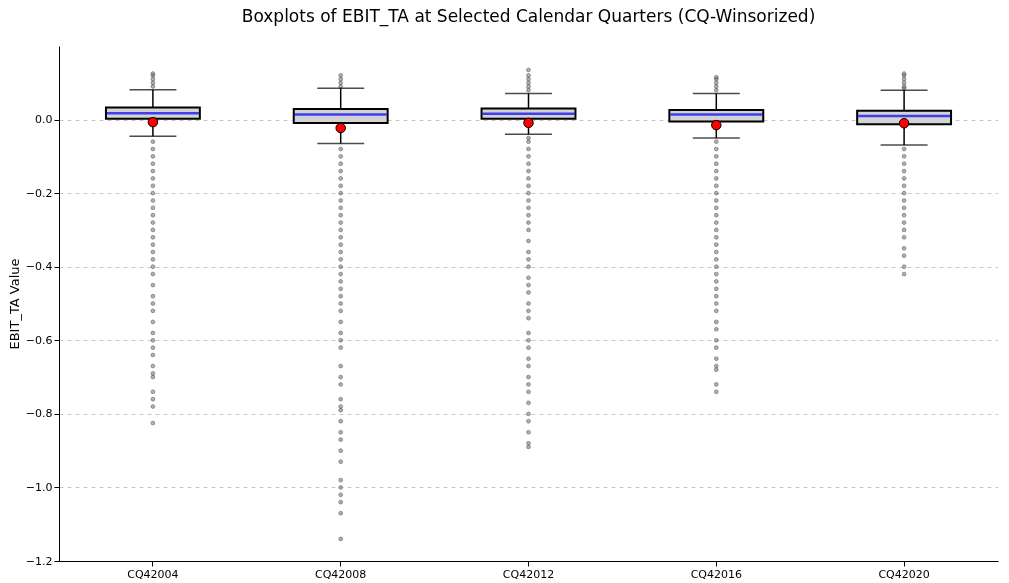  Describe the element at coordinates (44, 120) in the screenshot. I see `y-tick-label: 0.0` at that location.